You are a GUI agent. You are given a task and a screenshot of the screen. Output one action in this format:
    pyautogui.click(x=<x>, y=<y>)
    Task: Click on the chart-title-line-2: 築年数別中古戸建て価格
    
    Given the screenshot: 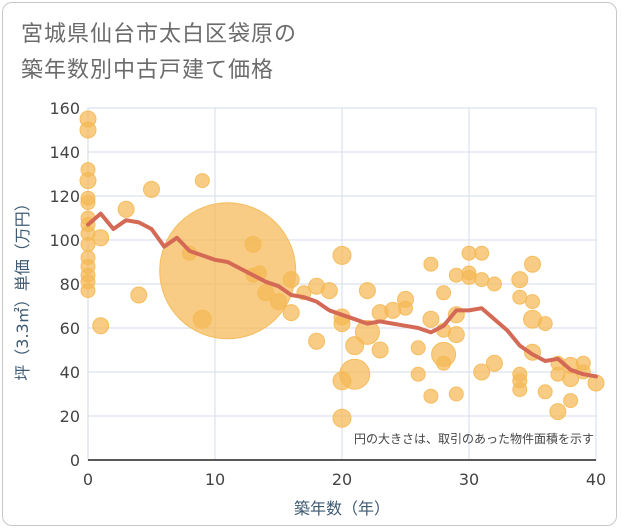 What is the action you would take?
    pyautogui.click(x=148, y=70)
    